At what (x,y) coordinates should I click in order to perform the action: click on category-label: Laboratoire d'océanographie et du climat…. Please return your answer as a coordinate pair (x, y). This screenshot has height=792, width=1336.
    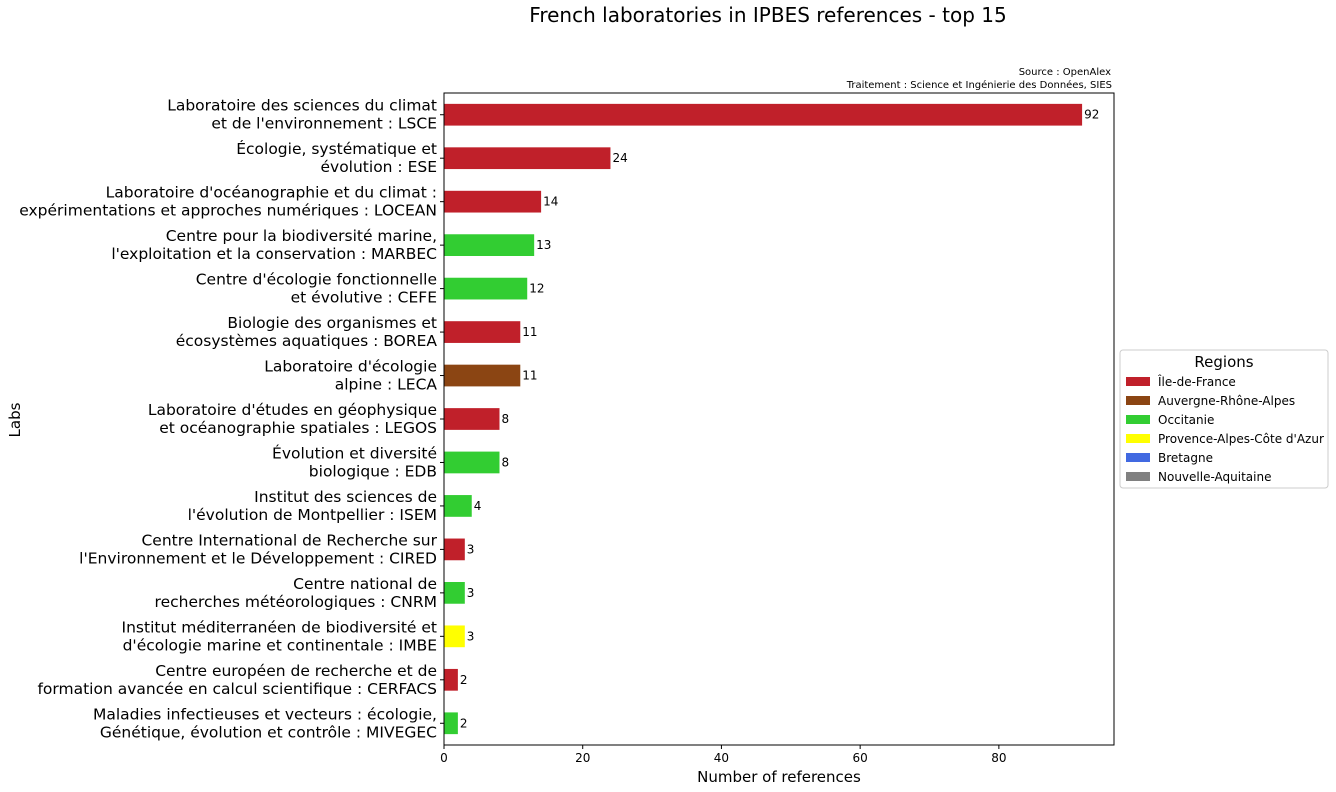
    Looking at the image, I should click on (228, 202).